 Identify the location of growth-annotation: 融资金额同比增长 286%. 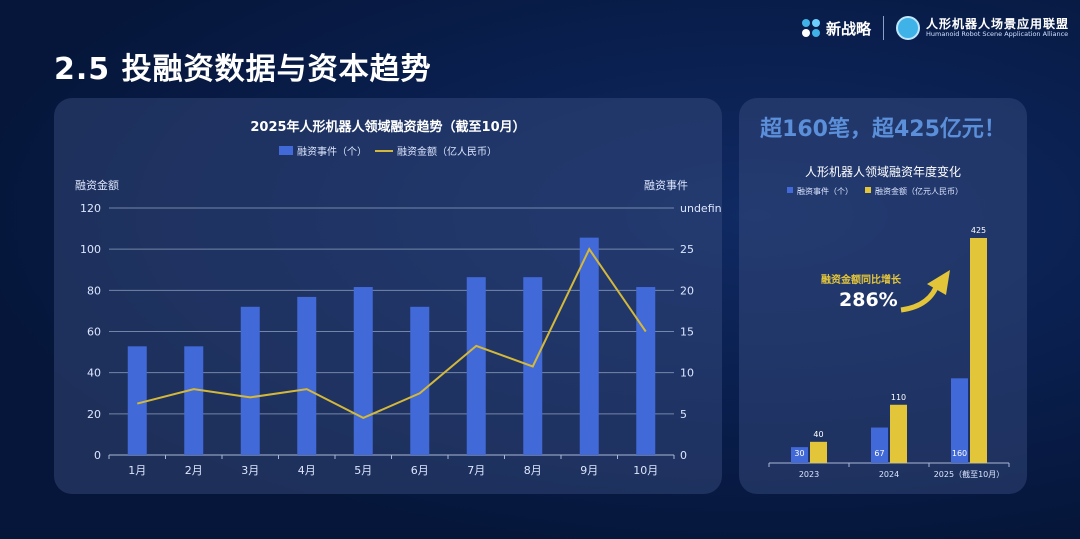
(885, 291).